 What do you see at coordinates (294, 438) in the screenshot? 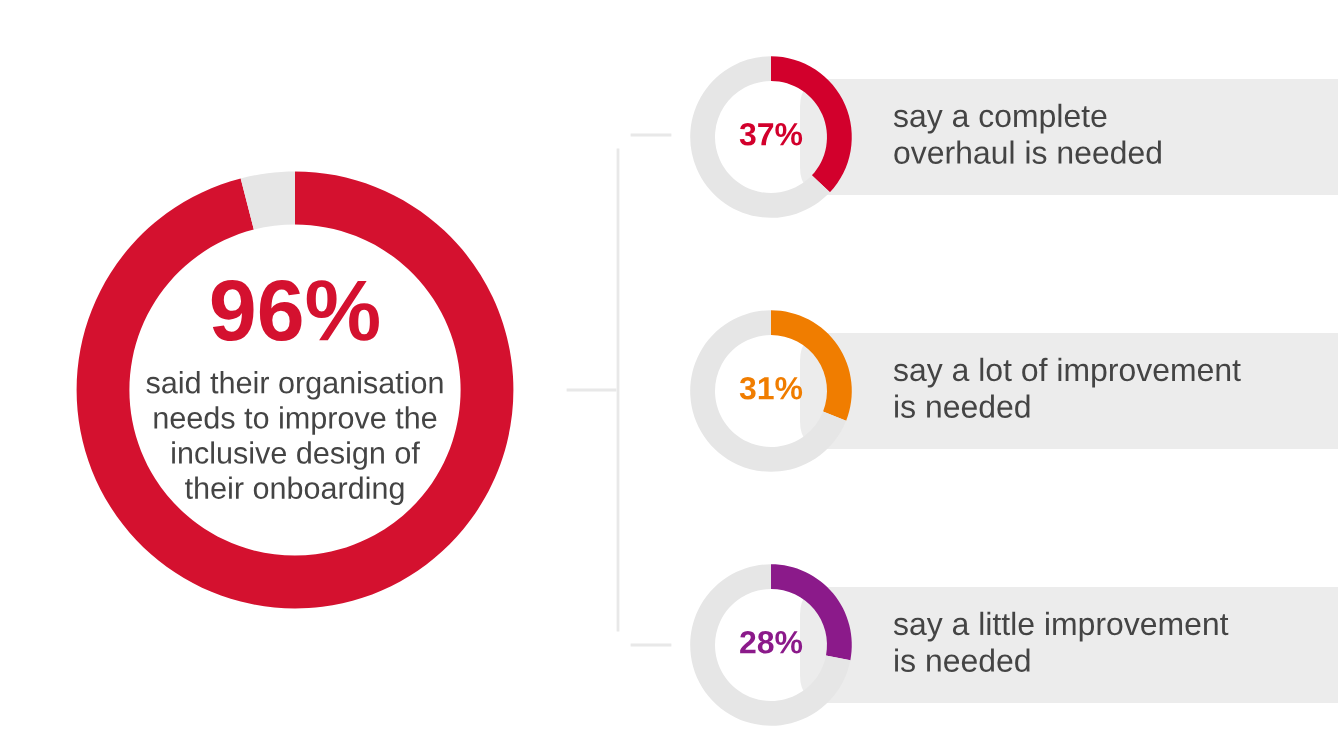
I see `text: said their organisation needs to improve the inclusive design of their onboarding` at bounding box center [294, 438].